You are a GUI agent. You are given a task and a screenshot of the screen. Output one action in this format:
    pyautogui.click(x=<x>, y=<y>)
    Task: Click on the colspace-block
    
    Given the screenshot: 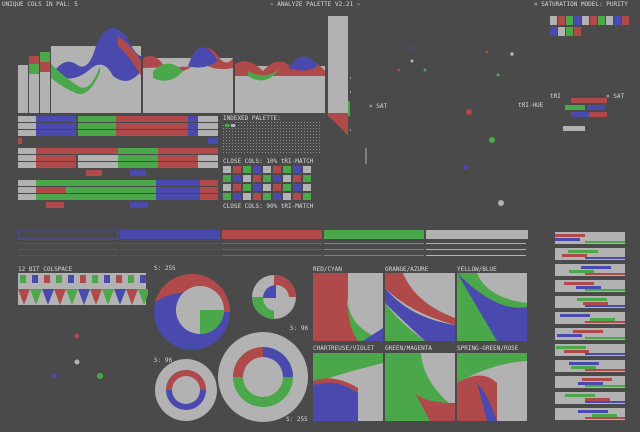 What is the action you would take?
    pyautogui.click(x=47, y=279)
    